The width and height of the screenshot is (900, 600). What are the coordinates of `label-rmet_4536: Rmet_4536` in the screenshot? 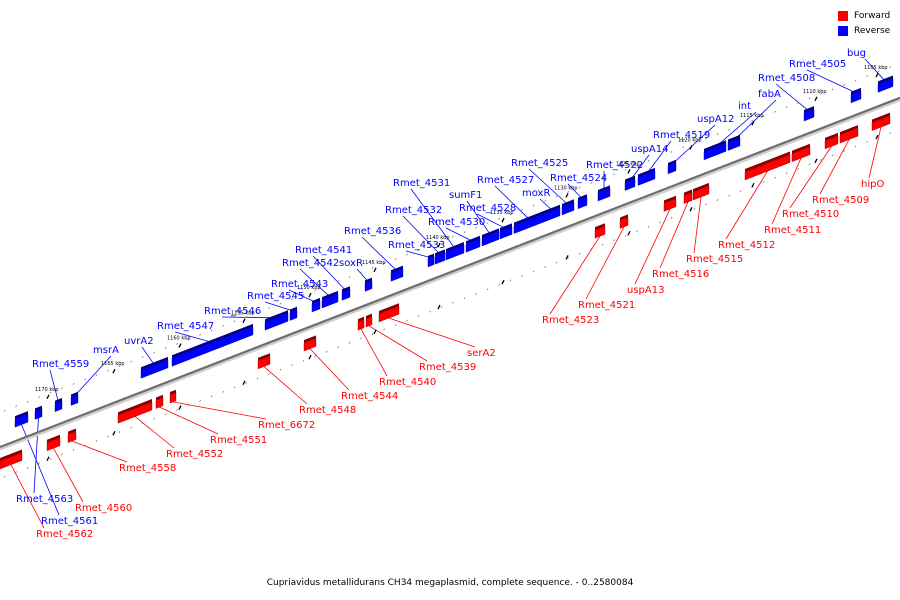 It's located at (372, 231).